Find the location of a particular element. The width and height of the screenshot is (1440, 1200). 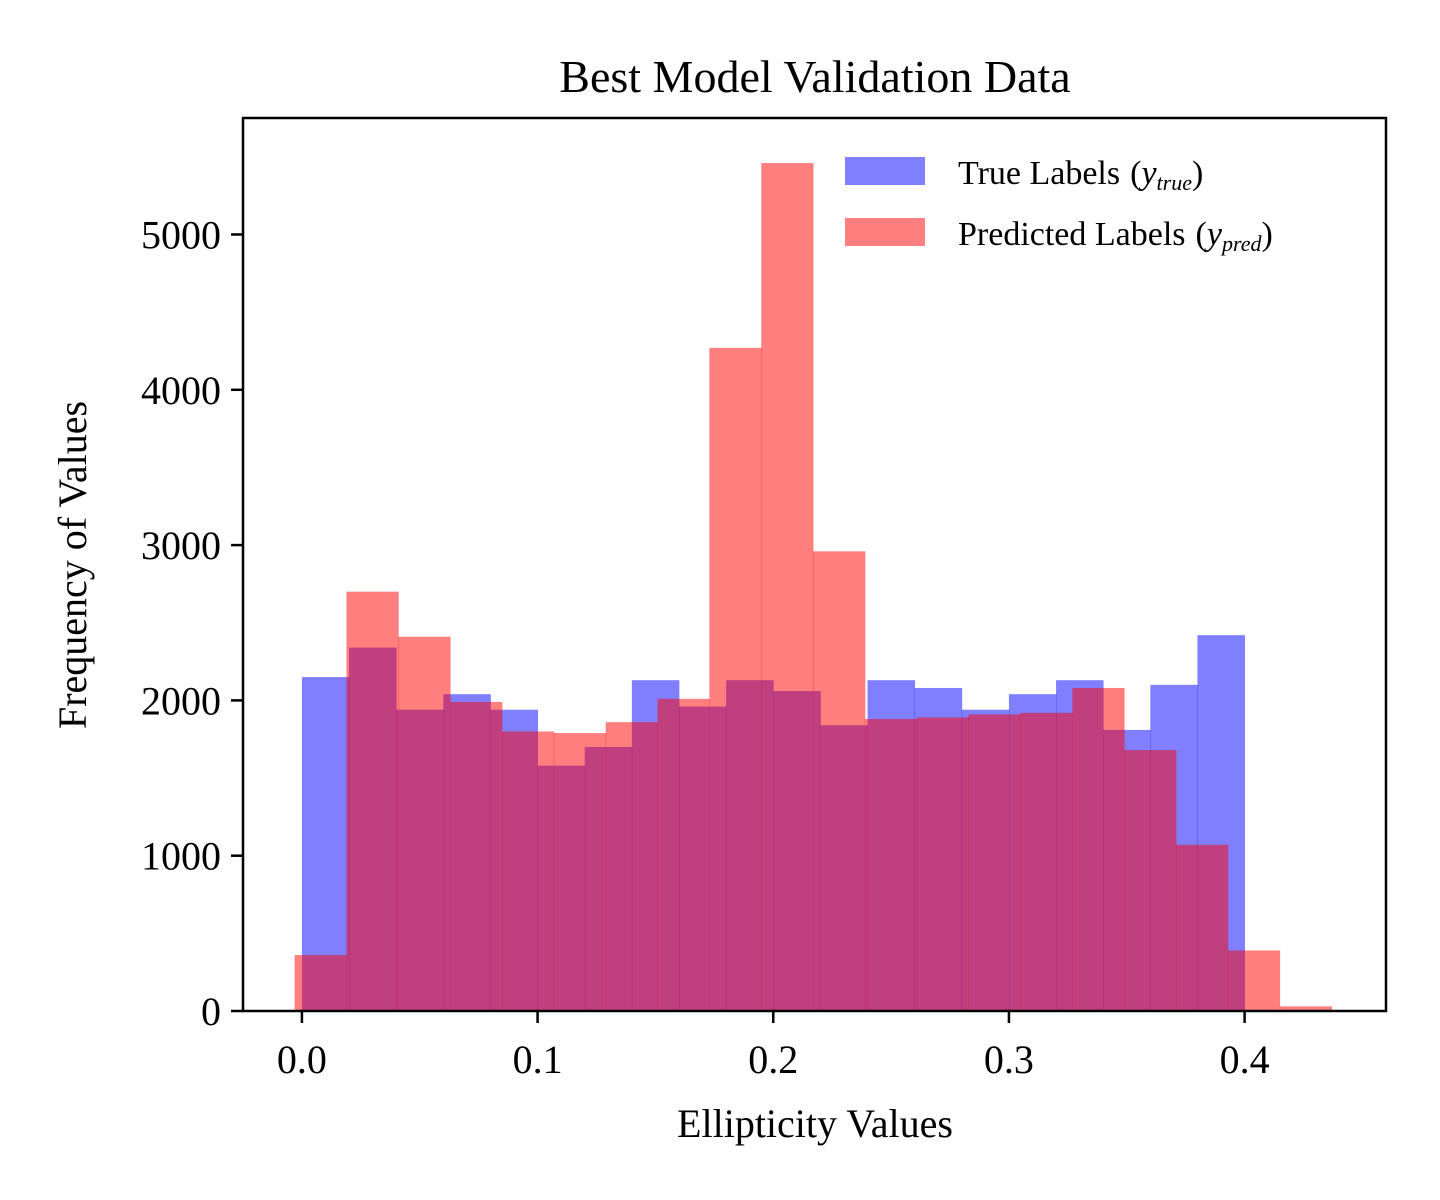

legend-label-true-math: (ytrue) is located at coordinates (1166, 175).